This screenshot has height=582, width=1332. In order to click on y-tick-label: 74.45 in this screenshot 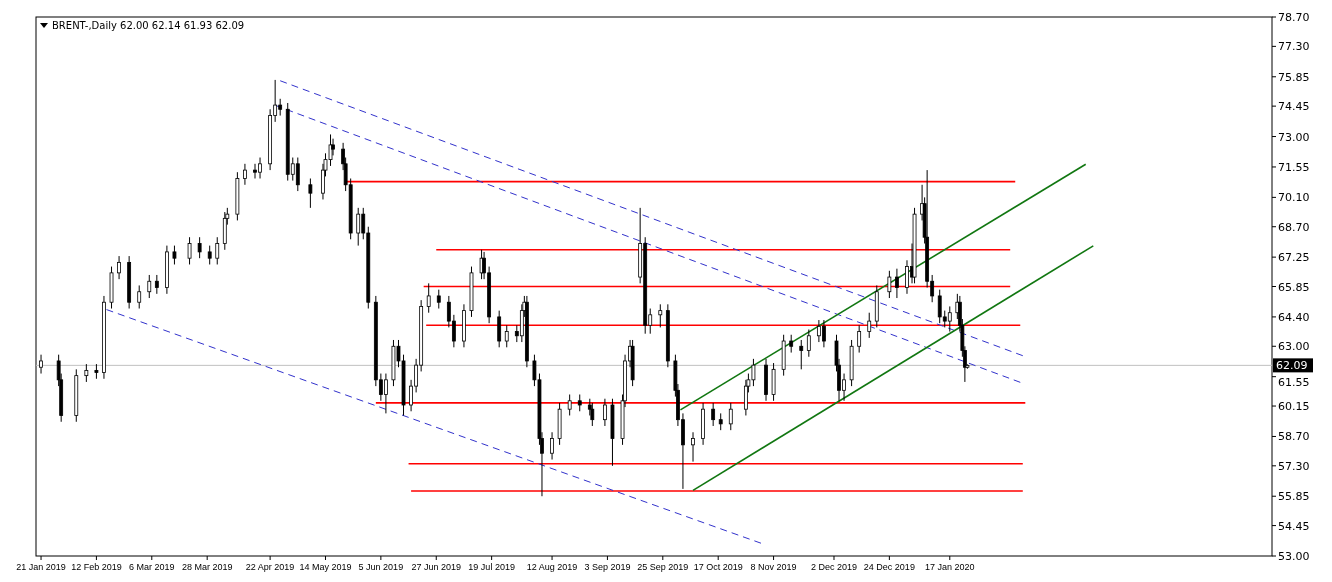, I will do `click(1294, 107)`.